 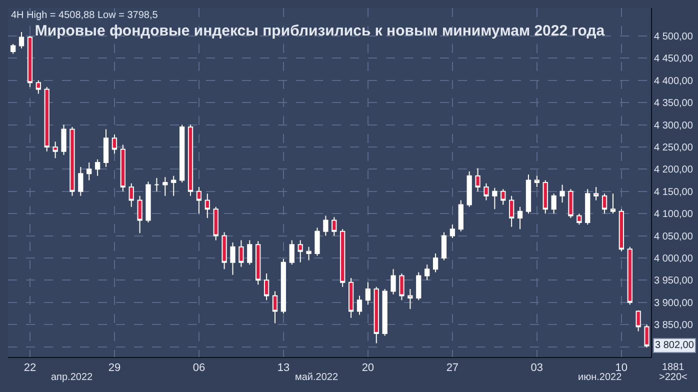 I want to click on y-tick-label: 4 250,00, so click(x=674, y=148).